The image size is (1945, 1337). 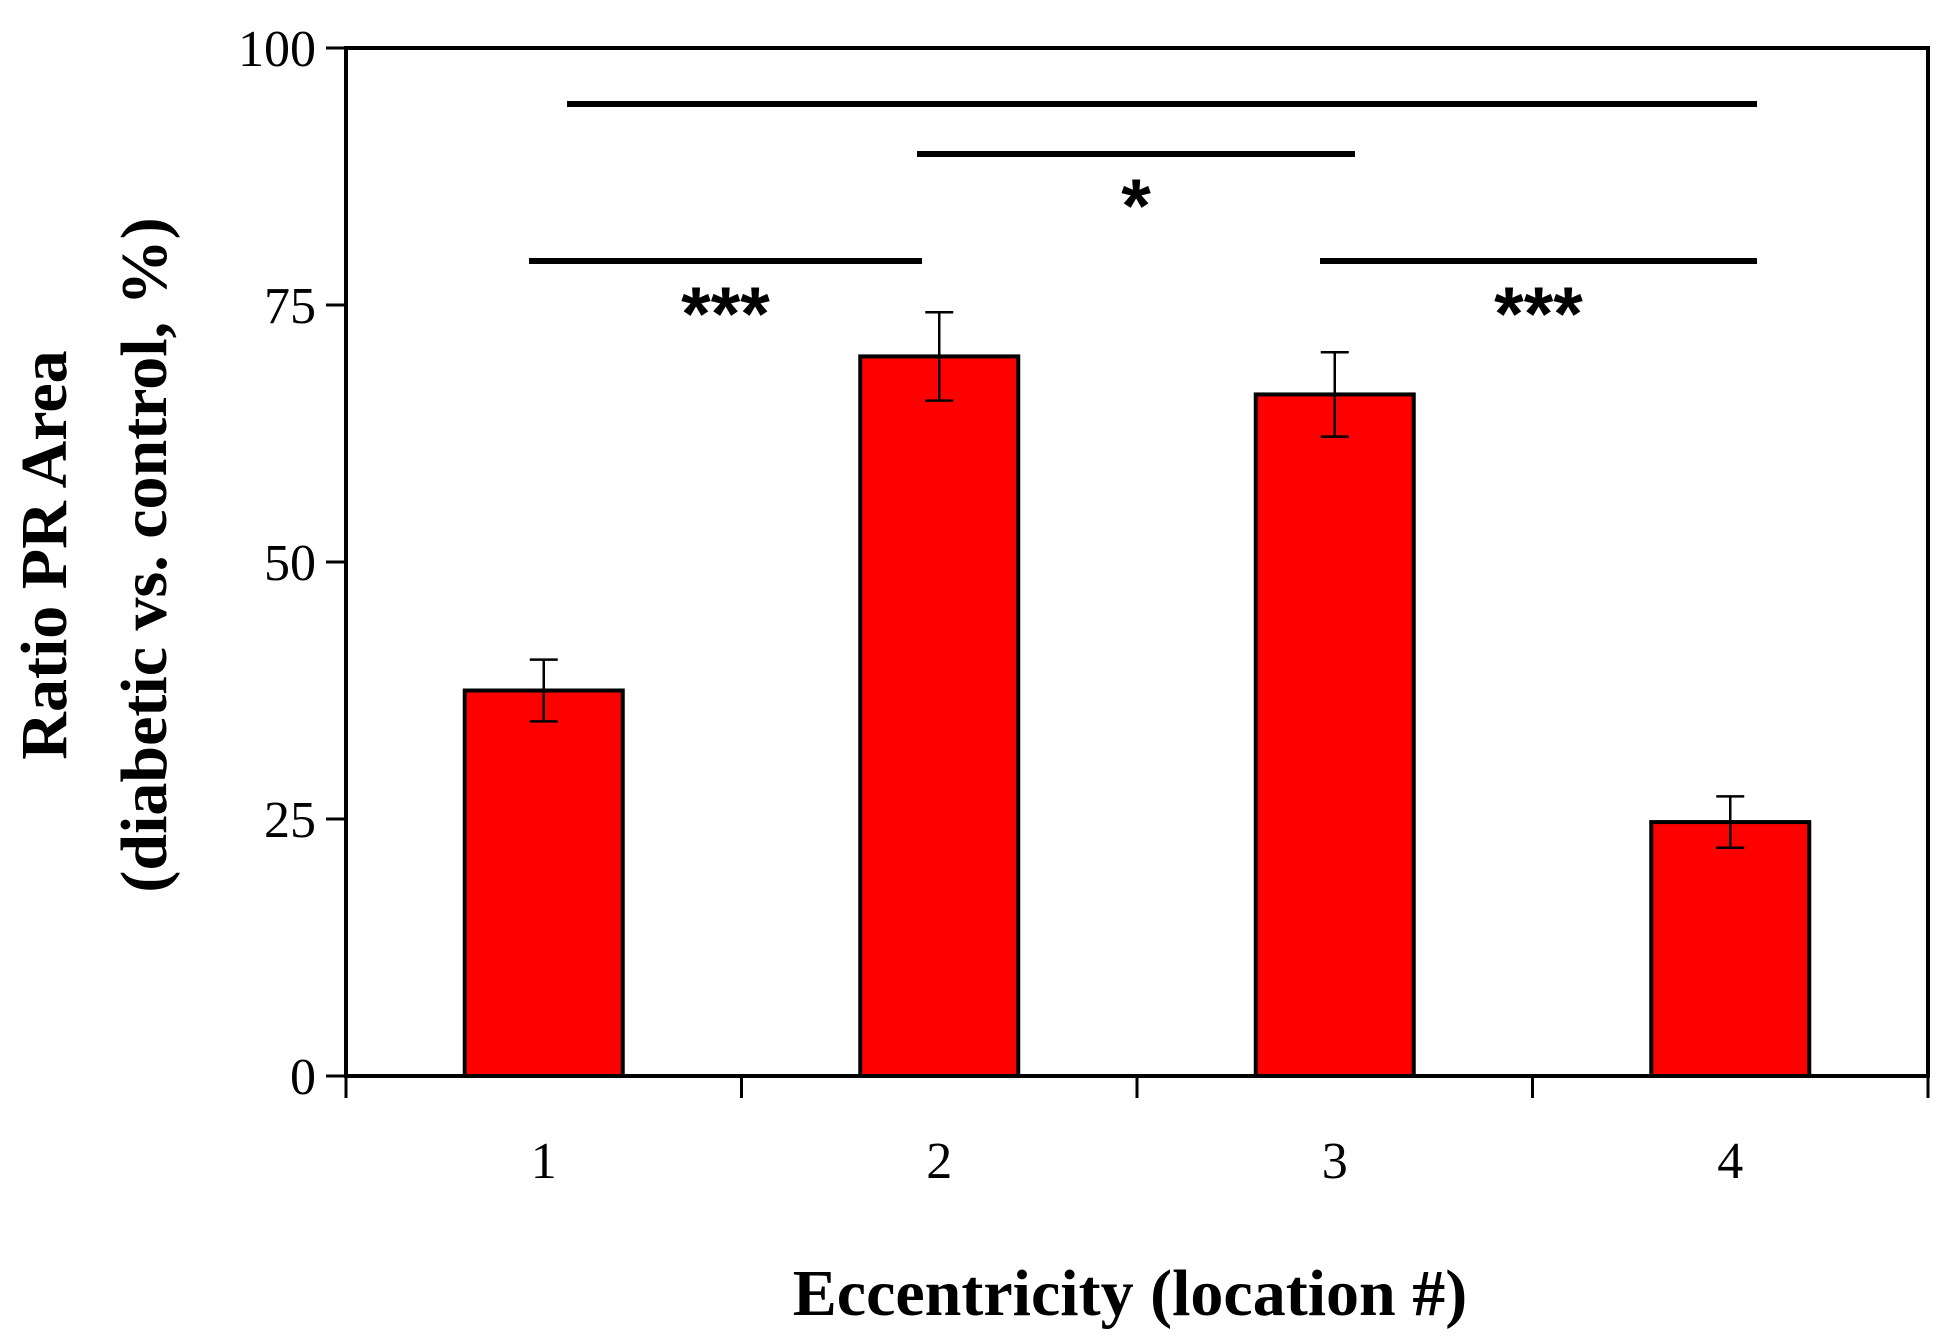 I want to click on x-tick-label-4: 4, so click(x=1730, y=1161).